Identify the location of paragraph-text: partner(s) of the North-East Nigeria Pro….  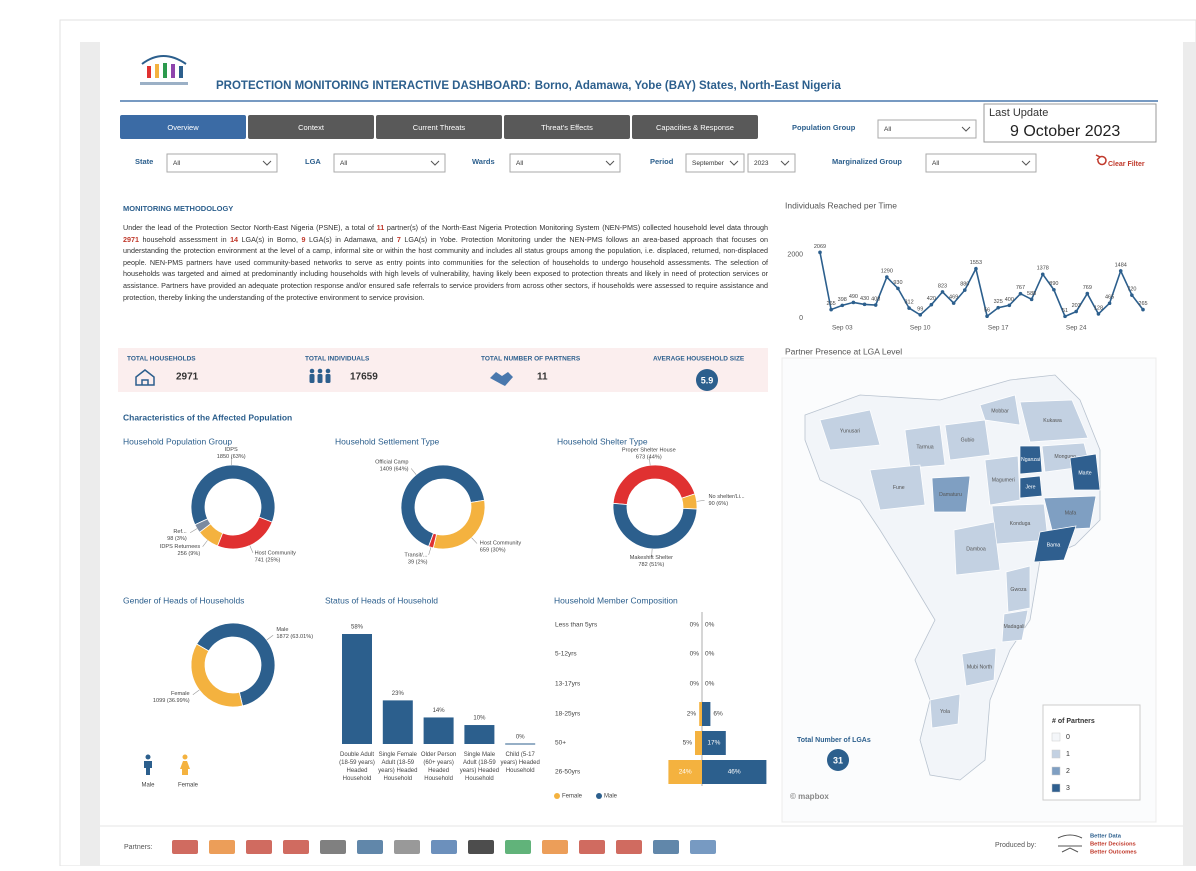
(576, 227).